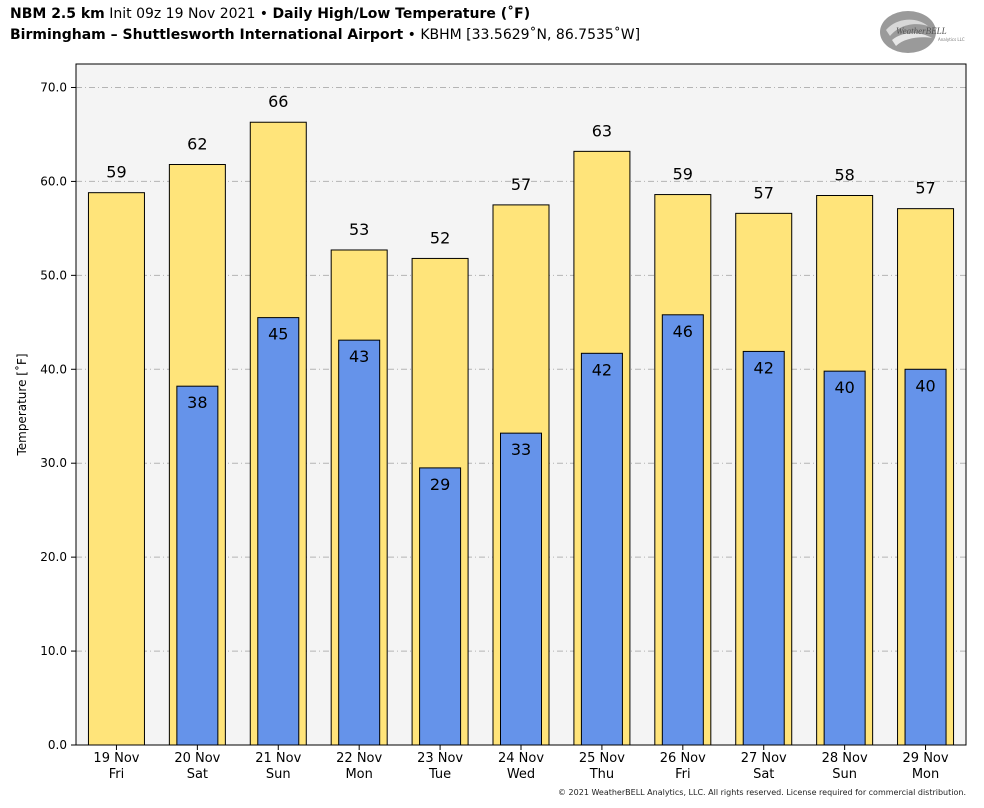  Describe the element at coordinates (57, 14) in the screenshot. I see `model-name: NBM 2.5 km` at that location.